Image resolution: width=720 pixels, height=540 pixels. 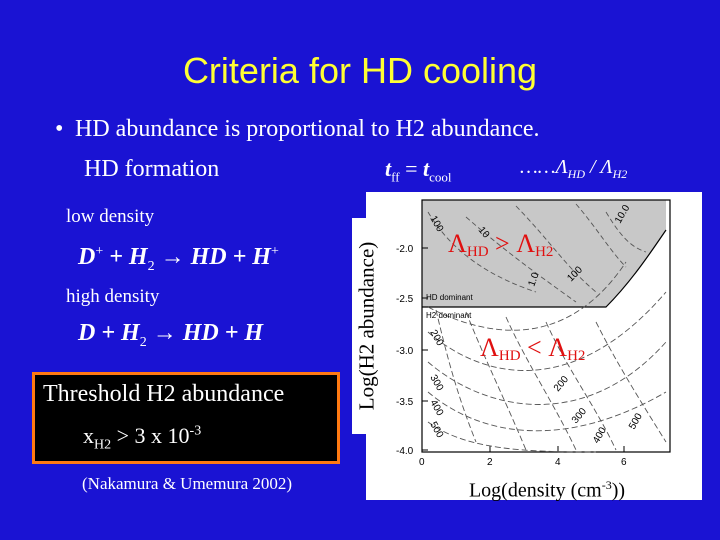 I want to click on cooling-ratio-equation: ……ΛHD / ΛH2, so click(x=574, y=168).